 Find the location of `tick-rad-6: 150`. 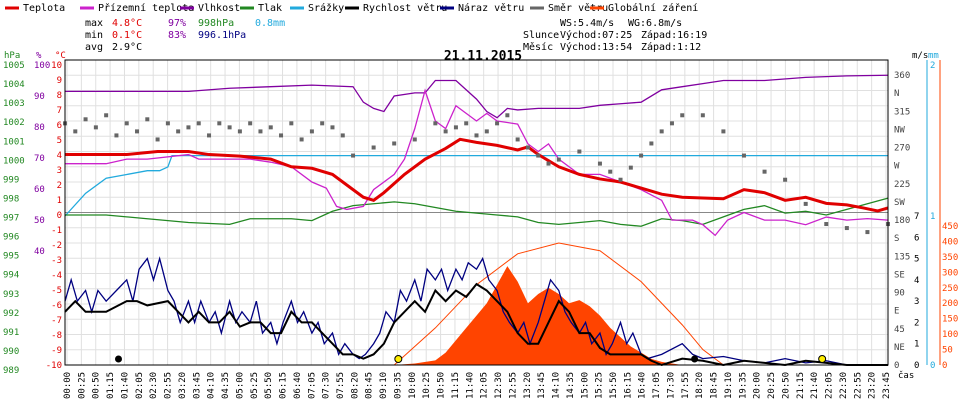

tick-rad-6: 150 is located at coordinates (950, 320).